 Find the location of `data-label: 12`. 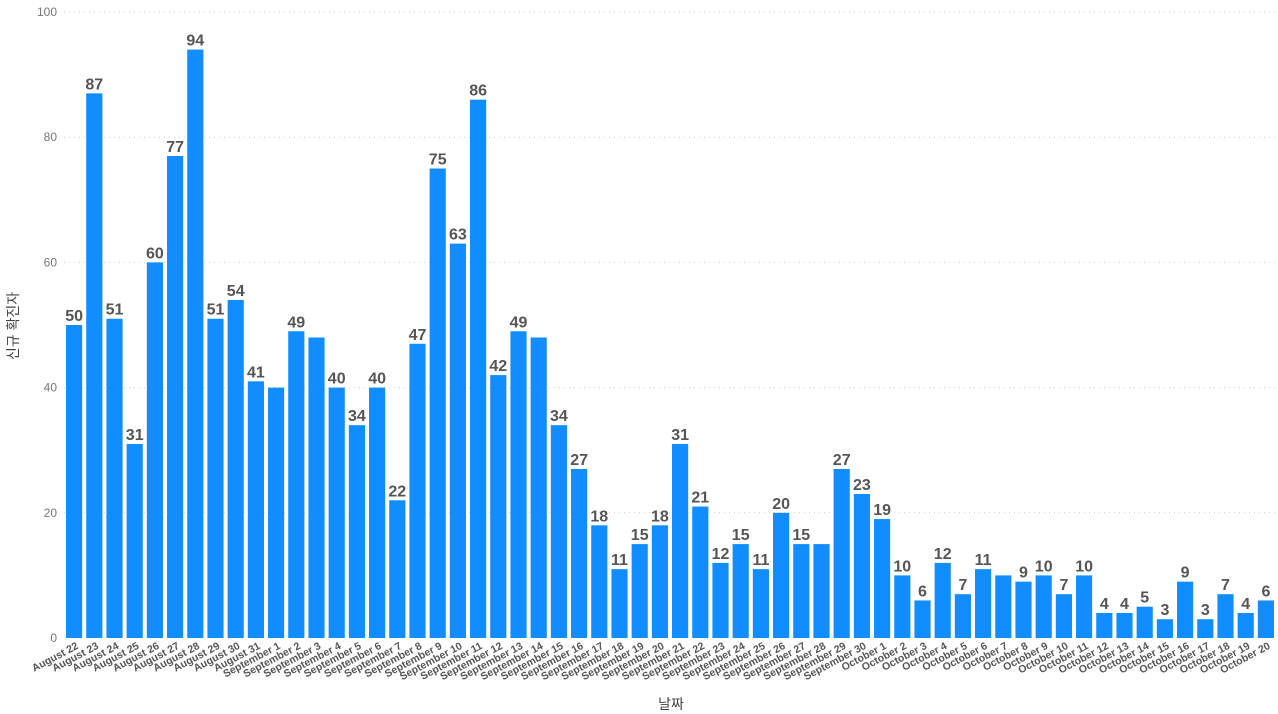

data-label: 12 is located at coordinates (943, 554).